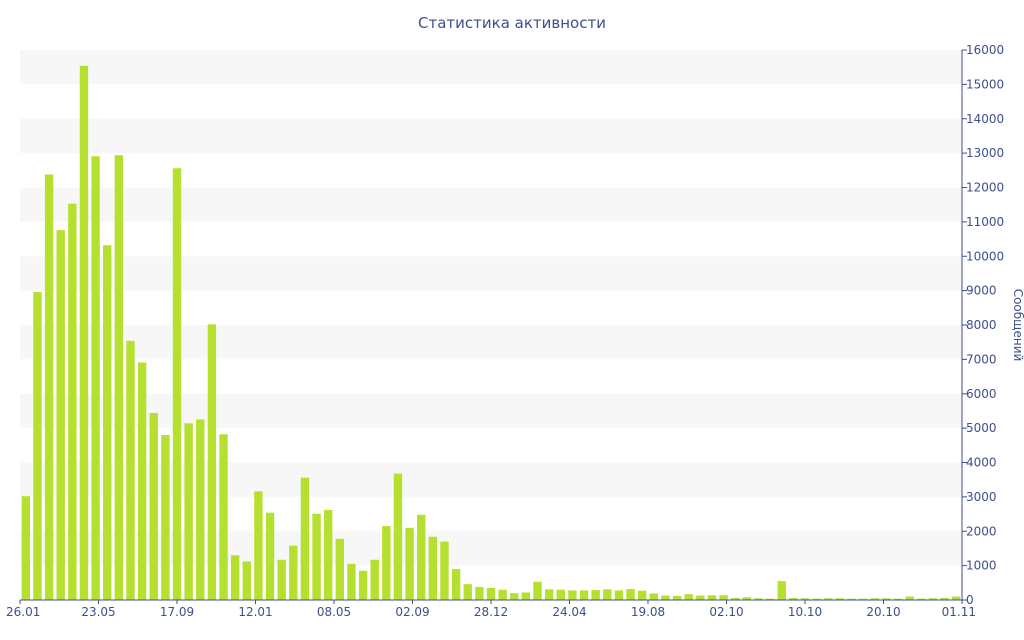 The width and height of the screenshot is (1024, 640). I want to click on y-tick-label: 16000, so click(985, 50).